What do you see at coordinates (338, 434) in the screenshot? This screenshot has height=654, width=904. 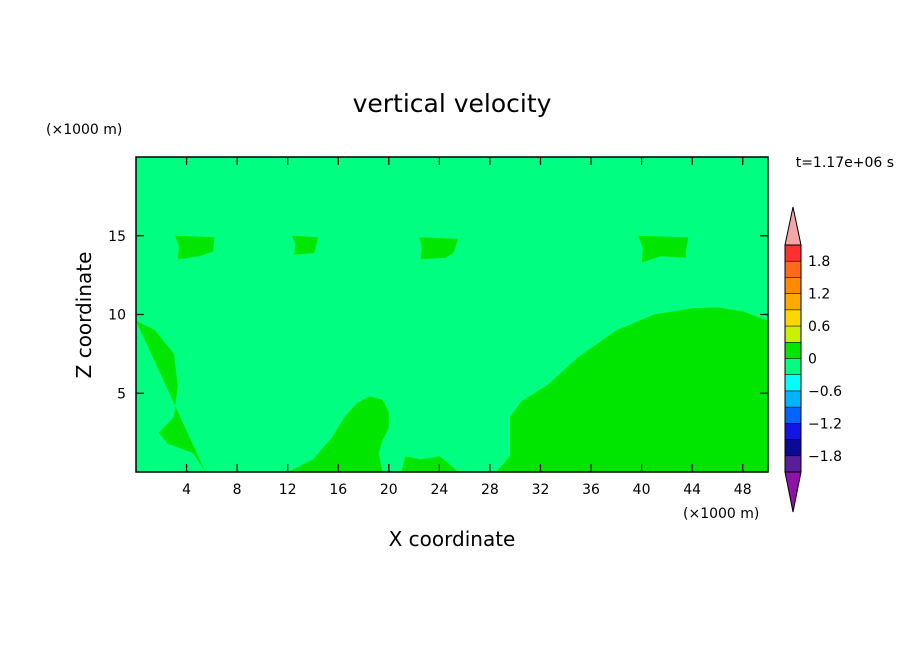 I see `contour-region-center-lobe` at bounding box center [338, 434].